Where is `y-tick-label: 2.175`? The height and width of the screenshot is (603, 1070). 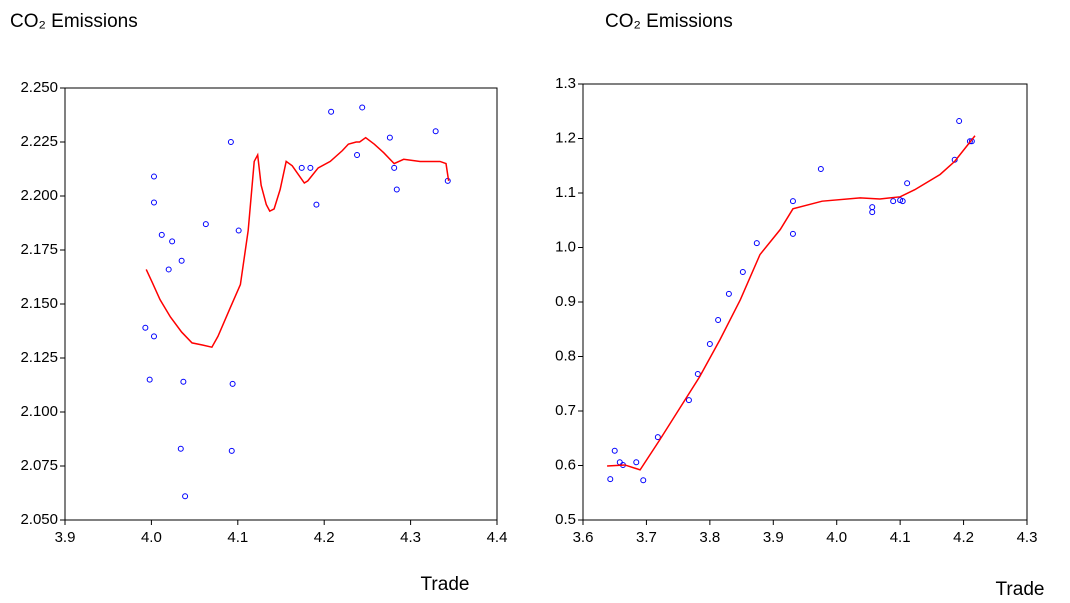
y-tick-label: 2.175 is located at coordinates (39, 249).